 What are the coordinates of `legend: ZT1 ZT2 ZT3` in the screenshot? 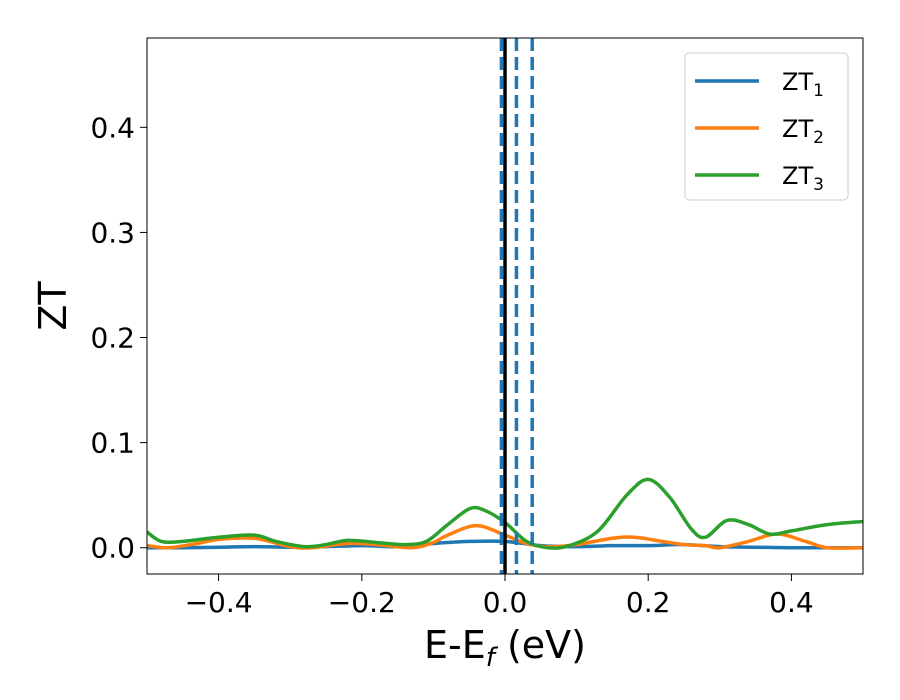 It's located at (766, 126).